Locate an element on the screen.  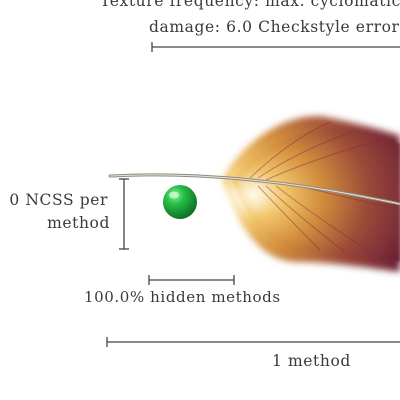
quill-shaft is located at coordinates (254, 189).